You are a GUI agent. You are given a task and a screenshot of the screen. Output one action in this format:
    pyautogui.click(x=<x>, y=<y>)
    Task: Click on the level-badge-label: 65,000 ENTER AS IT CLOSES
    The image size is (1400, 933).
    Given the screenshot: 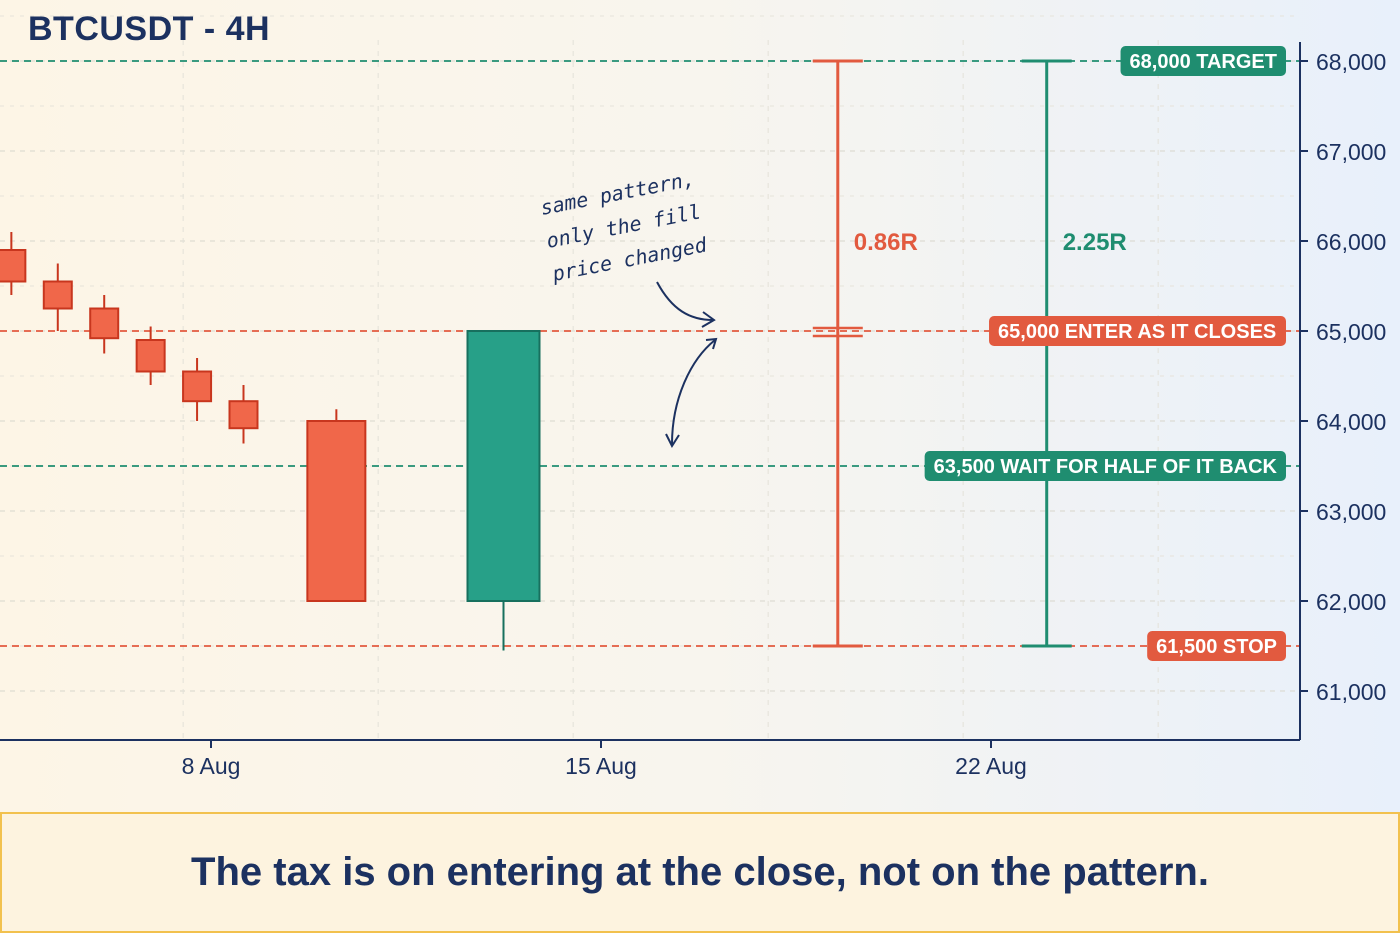 What is the action you would take?
    pyautogui.click(x=1137, y=332)
    